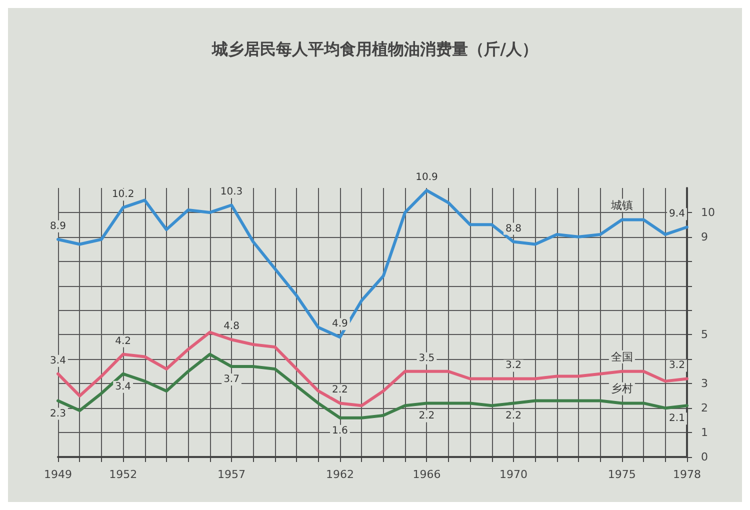  I want to click on x-tick-label: 1966, so click(426, 474).